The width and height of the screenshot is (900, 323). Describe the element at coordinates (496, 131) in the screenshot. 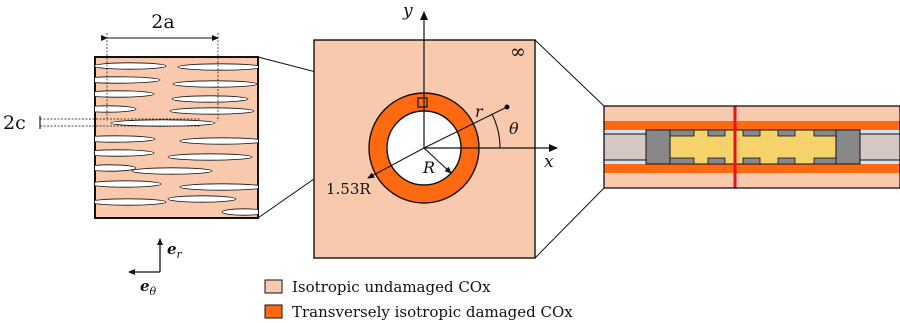

I see `polar-angle-arc` at that location.